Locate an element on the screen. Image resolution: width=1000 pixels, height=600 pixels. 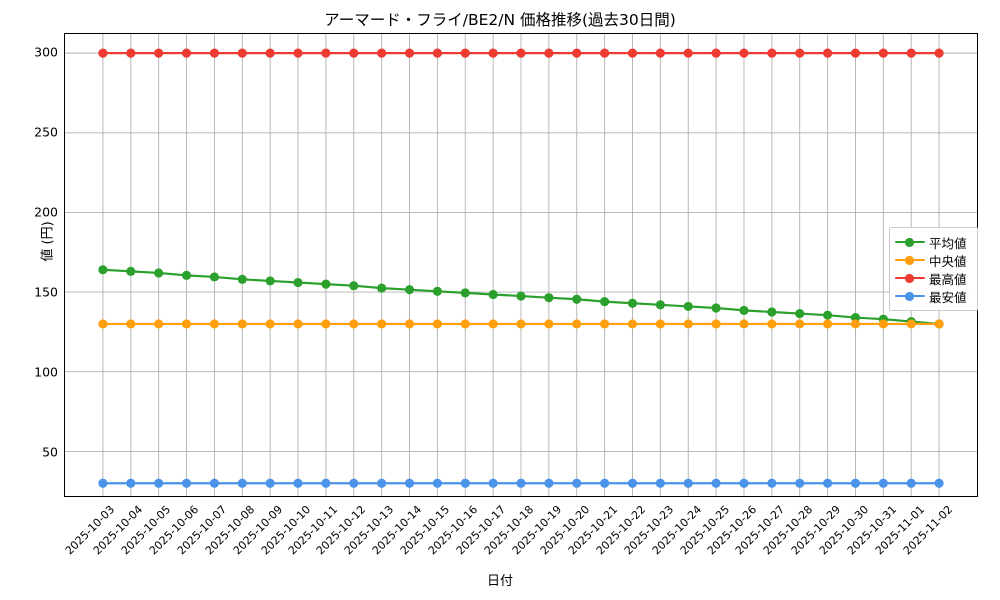
y-axis-tick-label: 250 is located at coordinates (46, 132).